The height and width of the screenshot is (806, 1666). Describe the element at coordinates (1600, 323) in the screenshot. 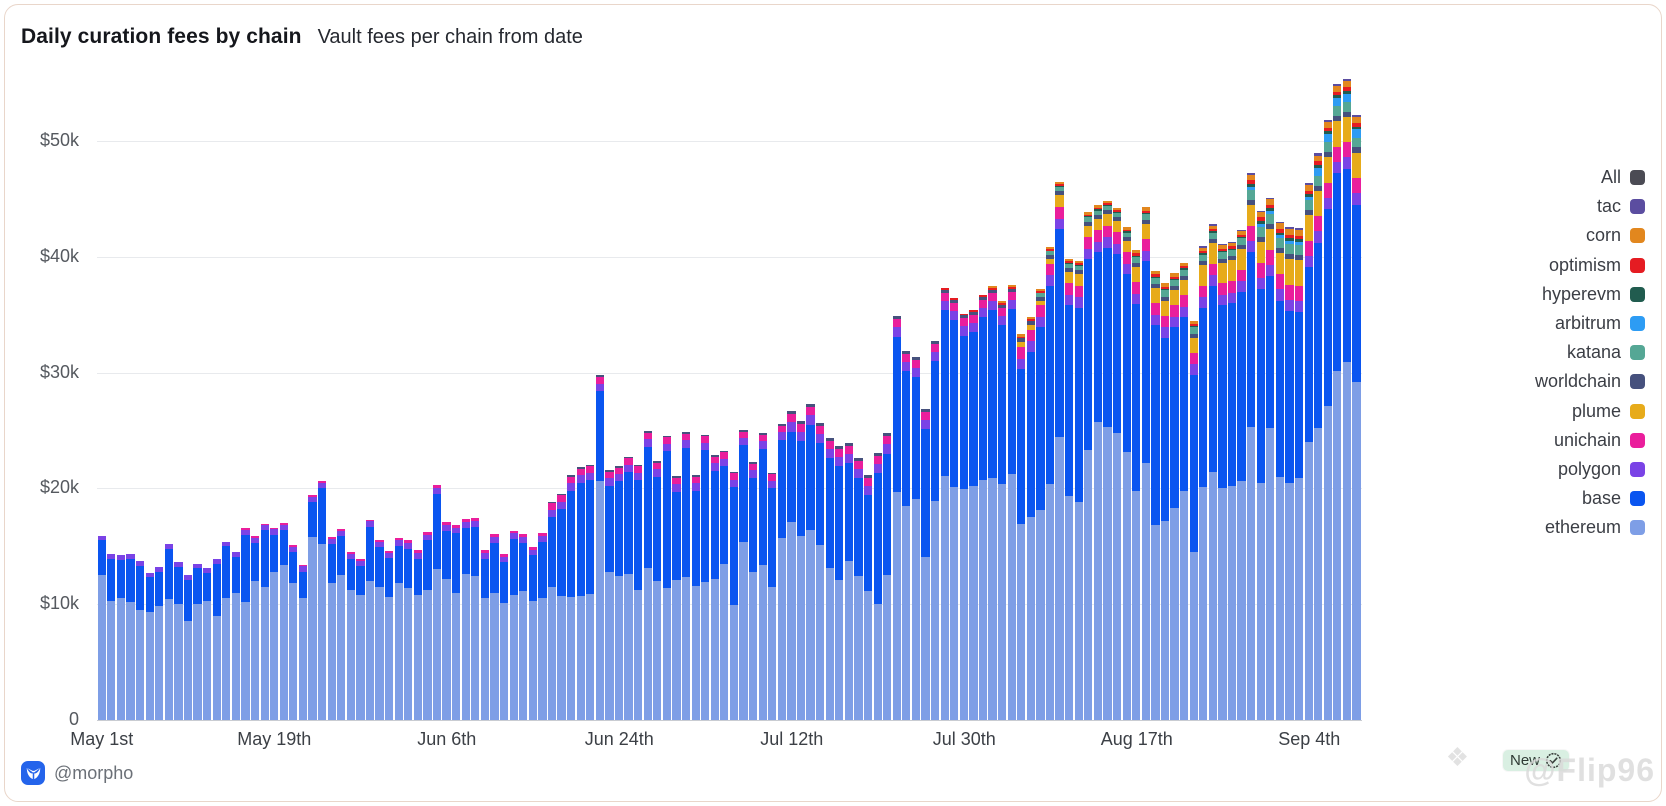

I see `legend-item-arbitrum: arbitrum` at that location.